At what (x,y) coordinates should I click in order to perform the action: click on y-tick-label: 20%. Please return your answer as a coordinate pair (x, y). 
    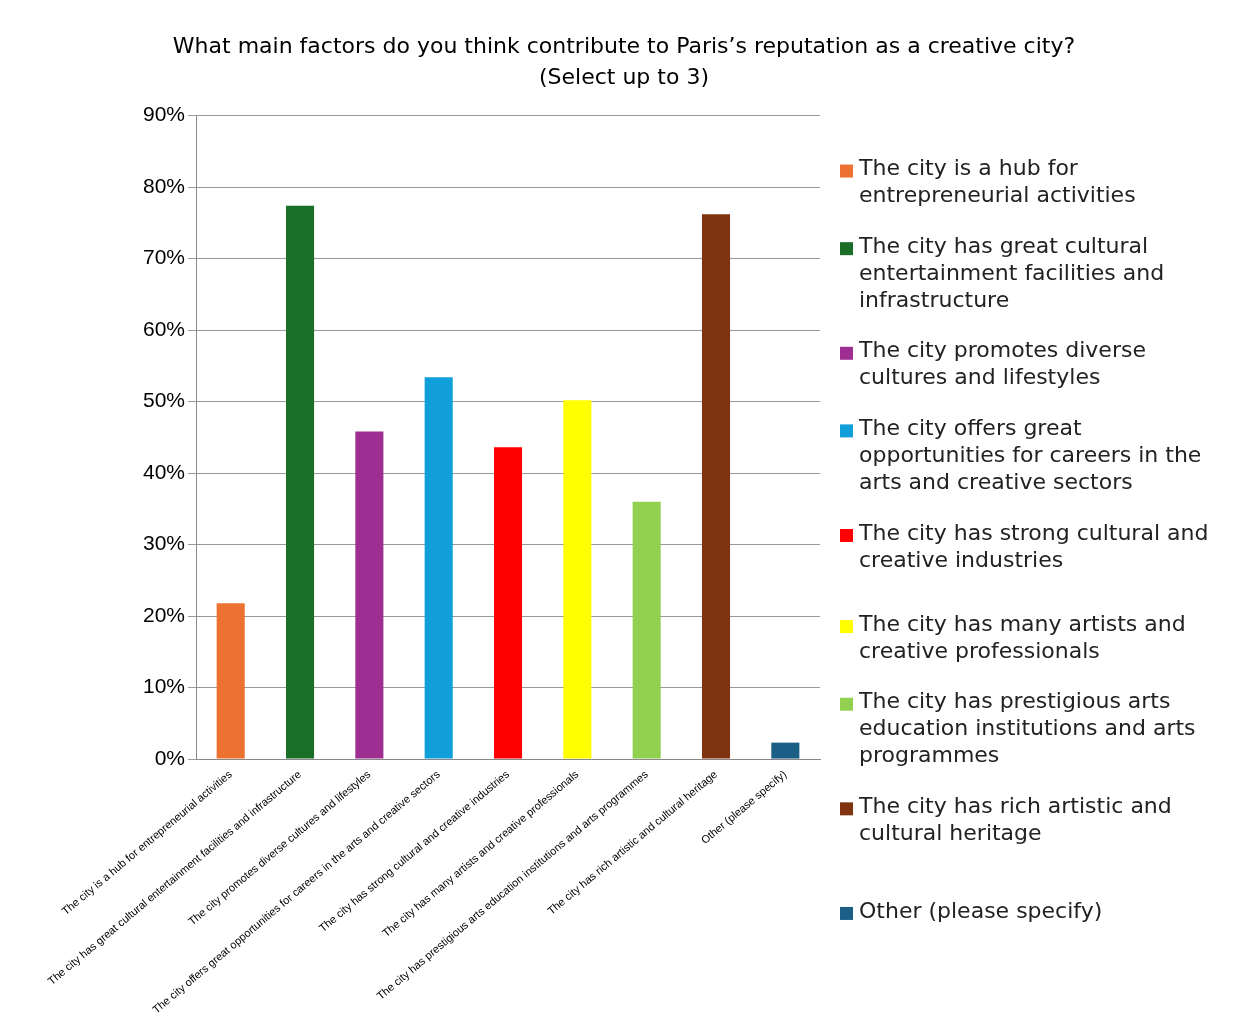
    Looking at the image, I should click on (164, 614).